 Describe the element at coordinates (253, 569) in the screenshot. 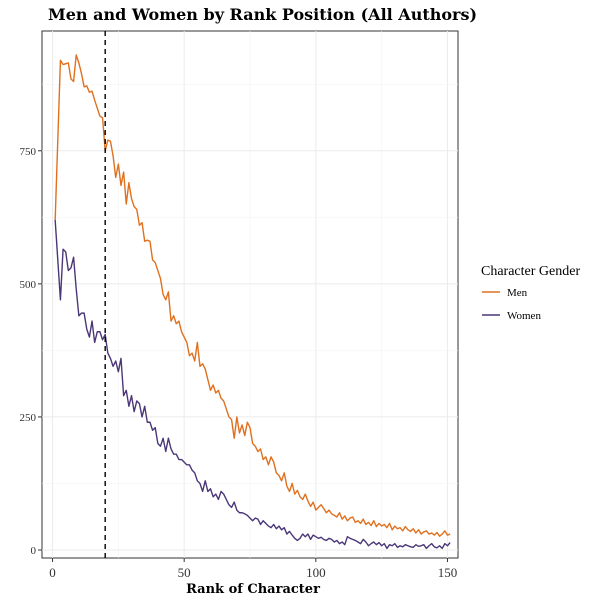

I see `x-axis-ticks: 0 50 100 150` at that location.